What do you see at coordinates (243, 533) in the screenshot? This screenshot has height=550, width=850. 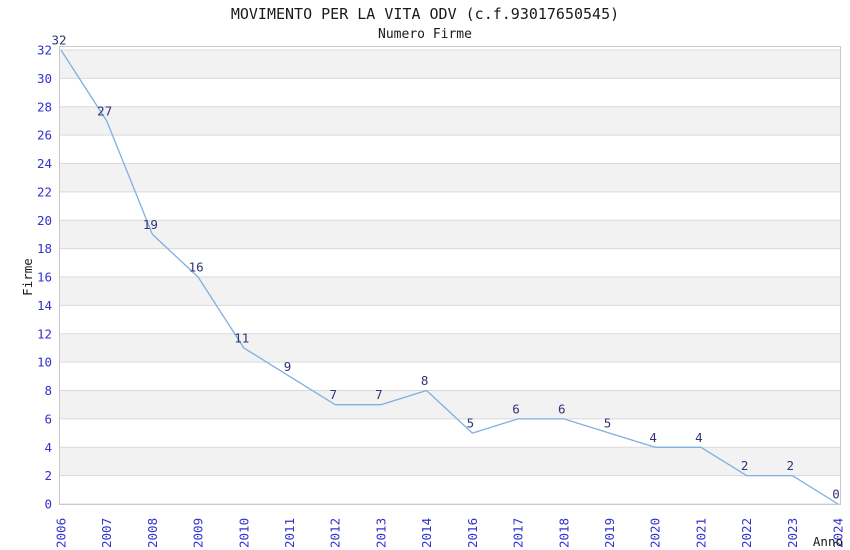 I see `x-tick-label: 2010` at bounding box center [243, 533].